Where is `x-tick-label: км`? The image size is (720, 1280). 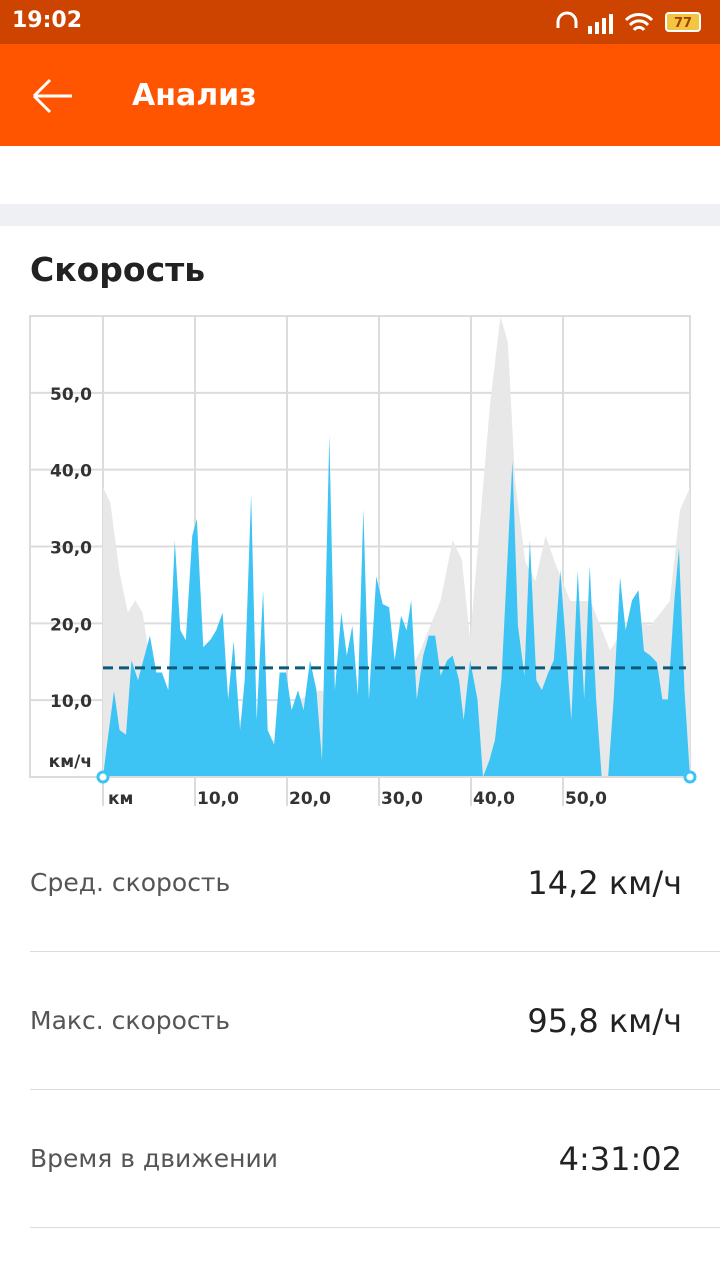
x-tick-label: км is located at coordinates (120, 799).